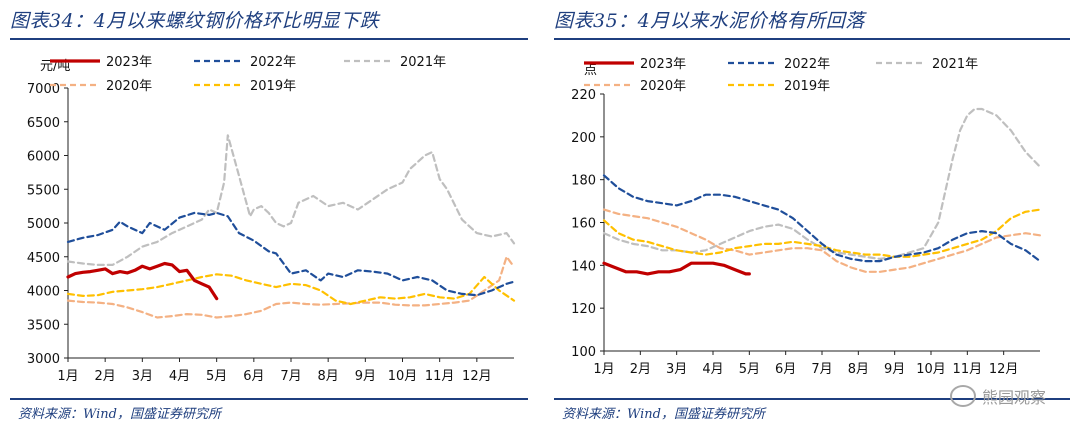 The image size is (1080, 444). I want to click on y-axis-label: 点, so click(590, 70).